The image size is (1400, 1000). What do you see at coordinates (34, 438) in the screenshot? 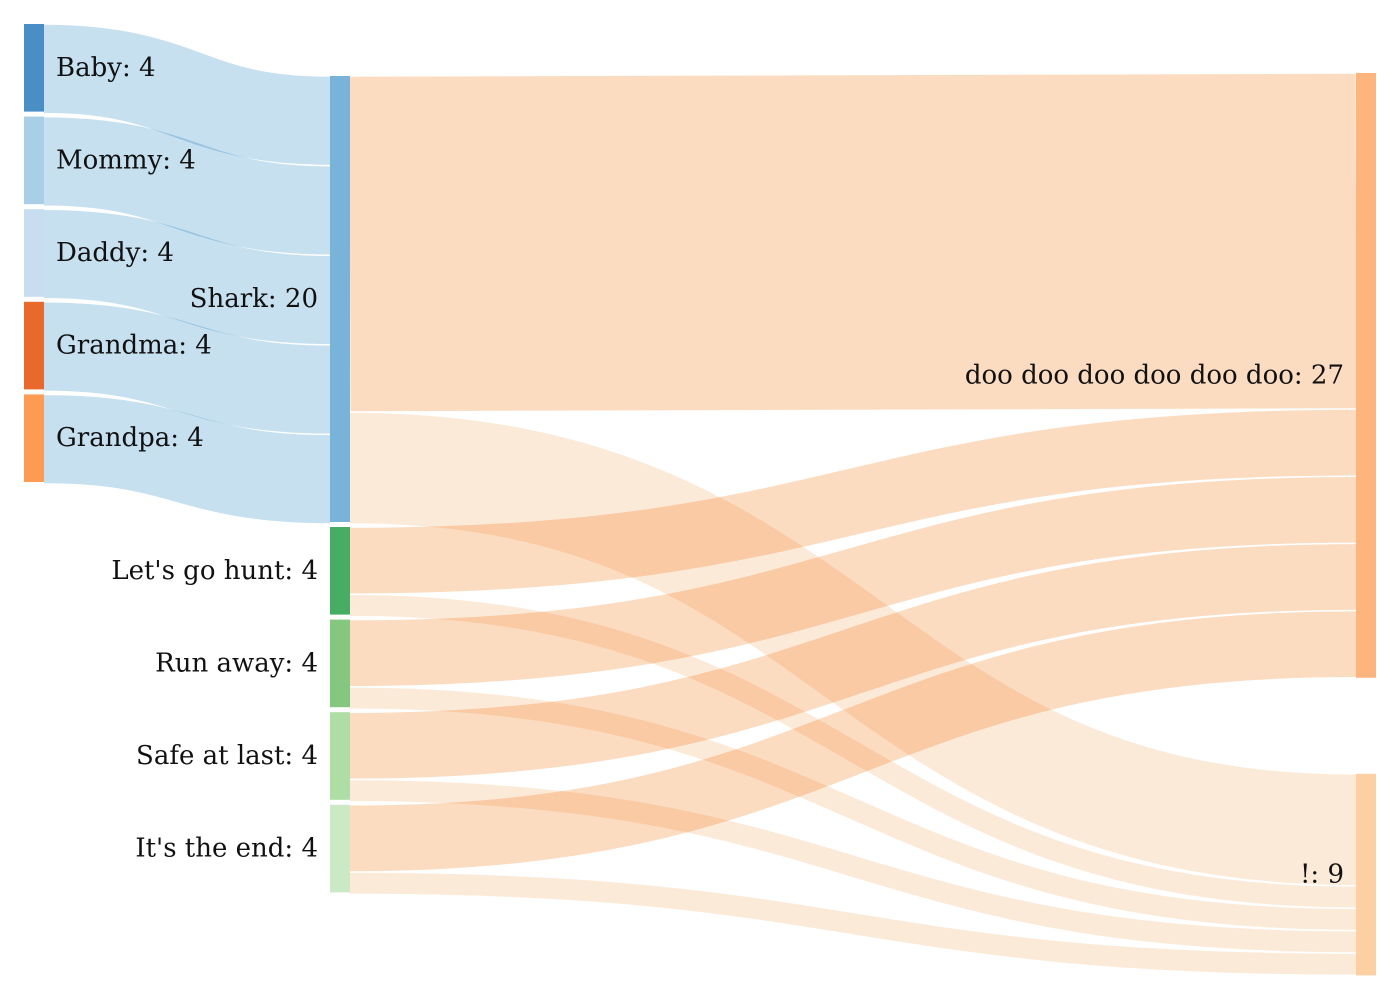
I see `node-grandpa` at bounding box center [34, 438].